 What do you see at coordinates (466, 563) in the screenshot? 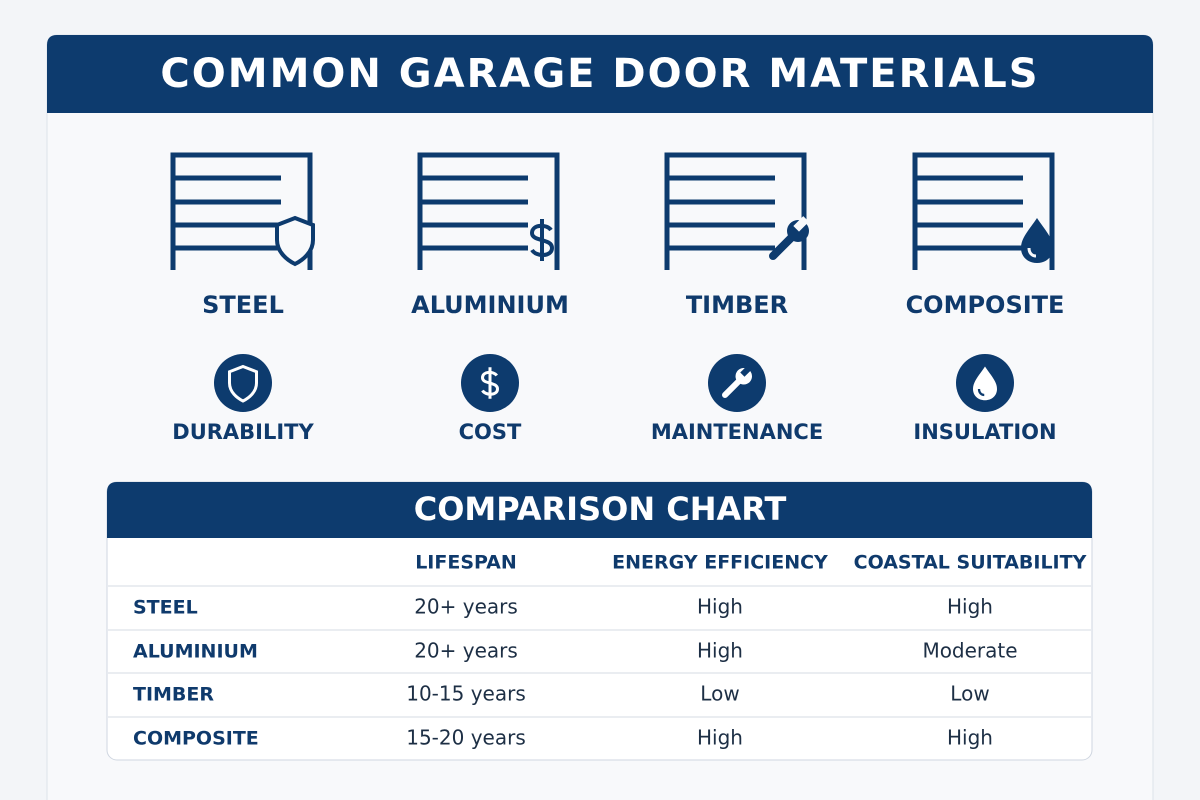
I see `column-header: LIFESPAN` at bounding box center [466, 563].